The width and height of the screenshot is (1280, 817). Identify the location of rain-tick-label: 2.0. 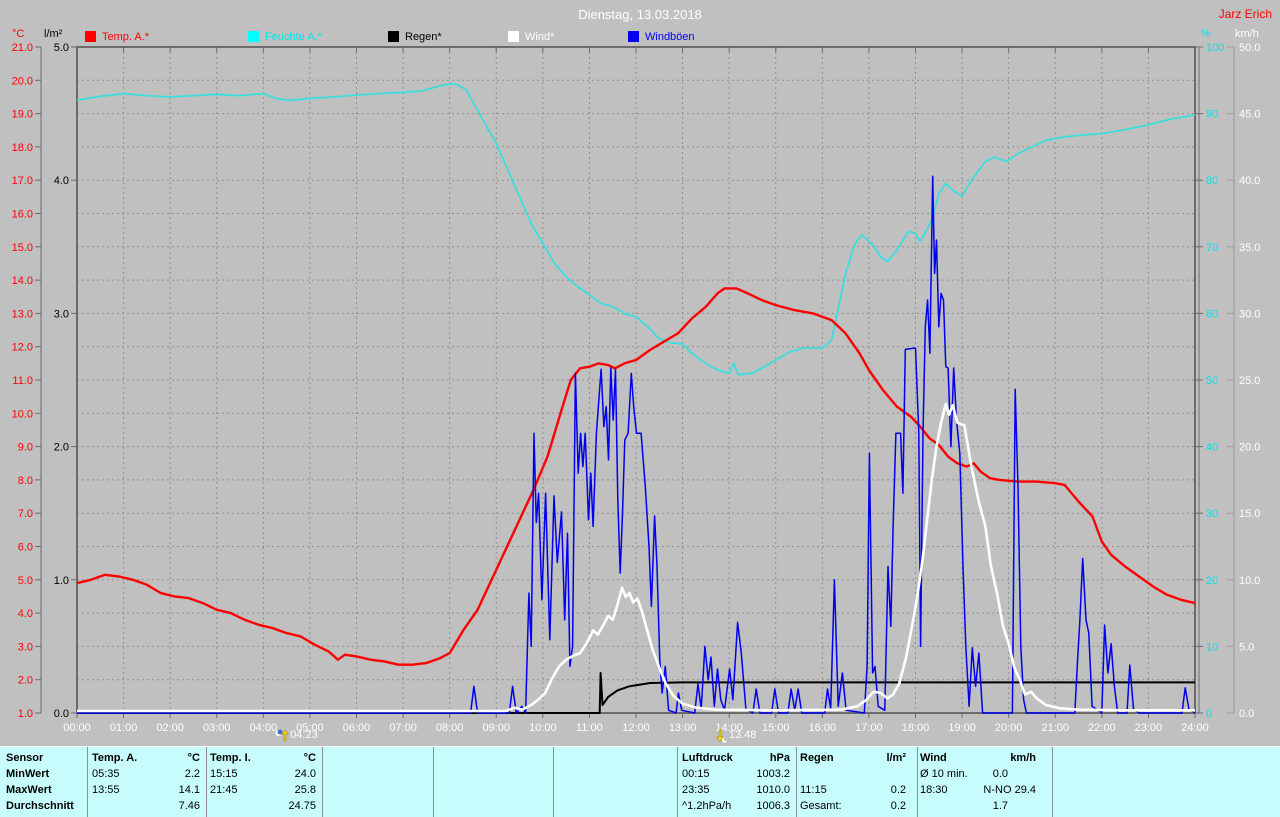
(61, 448).